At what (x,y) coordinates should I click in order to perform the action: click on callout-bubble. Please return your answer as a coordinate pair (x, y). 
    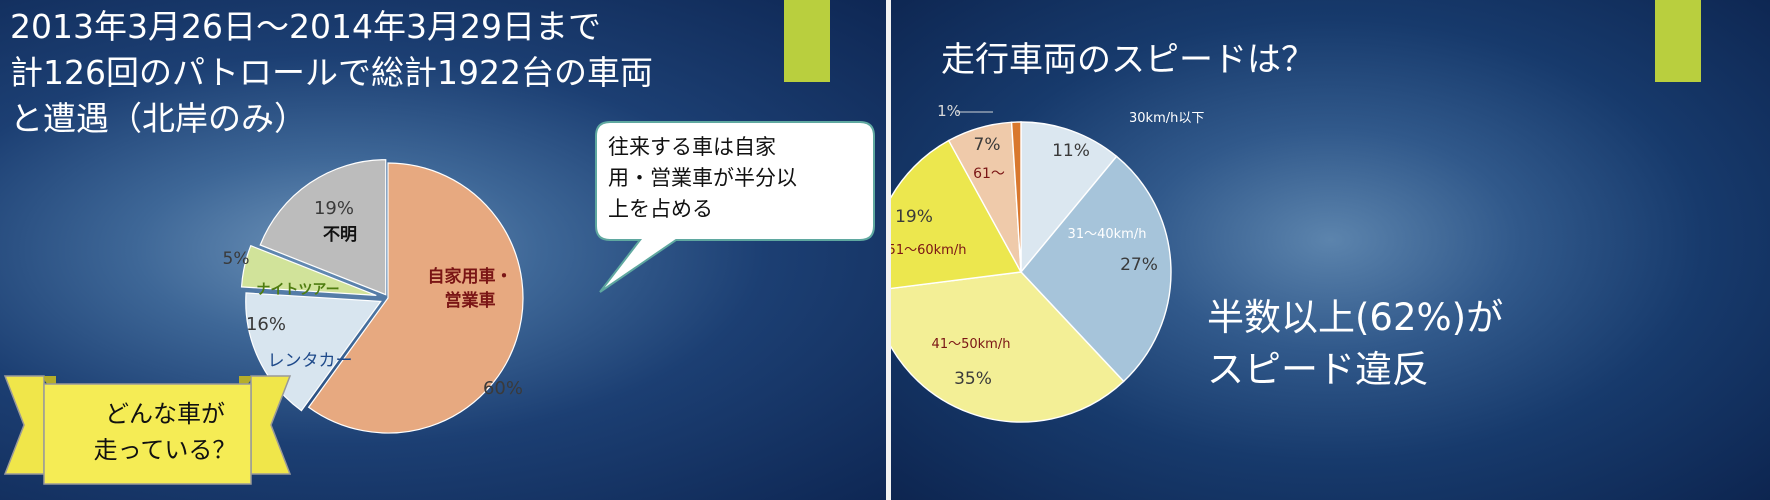
    Looking at the image, I should click on (735, 207).